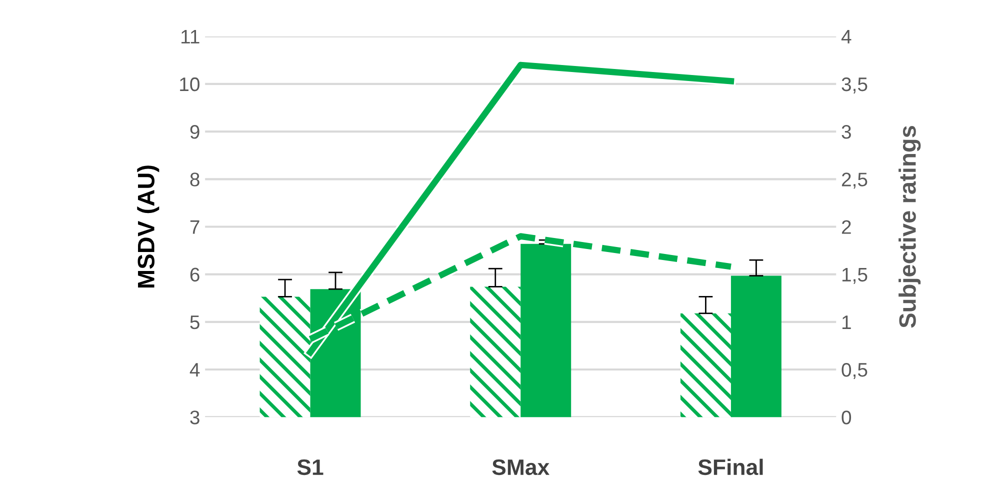 The height and width of the screenshot is (485, 986). What do you see at coordinates (148, 227) in the screenshot?
I see `y-axis-title: MSDV (AU)` at bounding box center [148, 227].